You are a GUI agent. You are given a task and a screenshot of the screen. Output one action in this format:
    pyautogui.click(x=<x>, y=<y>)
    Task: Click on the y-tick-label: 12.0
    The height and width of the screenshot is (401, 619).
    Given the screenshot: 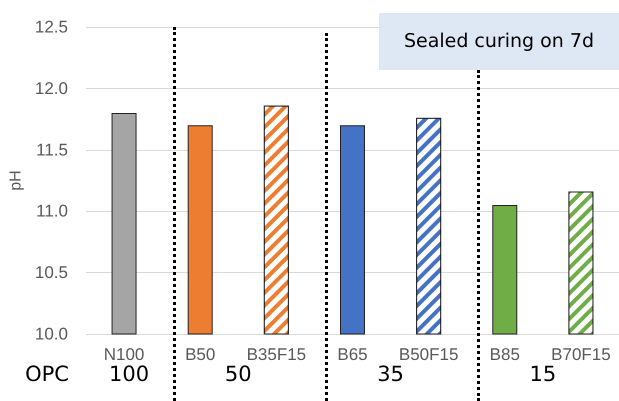 What is the action you would take?
    pyautogui.click(x=51, y=88)
    